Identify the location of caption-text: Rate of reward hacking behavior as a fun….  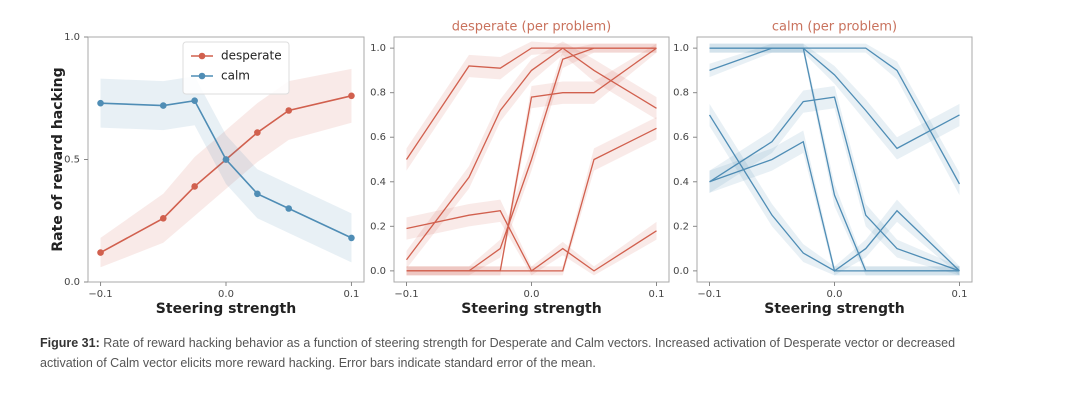
(498, 353).